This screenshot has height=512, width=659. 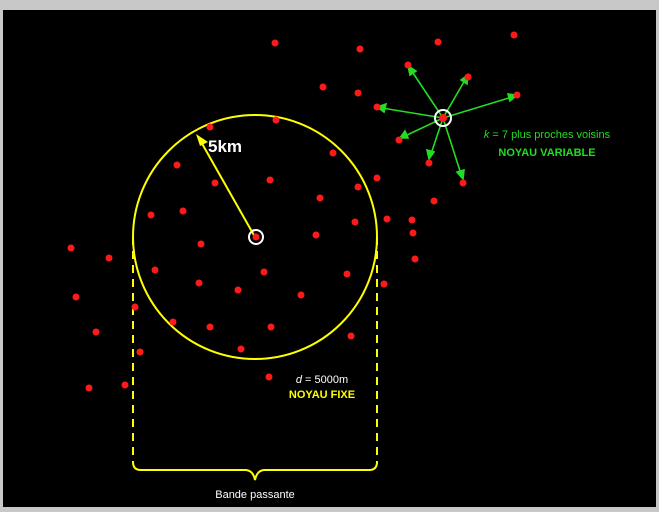 I want to click on bandwidth-bracket, so click(x=255, y=471).